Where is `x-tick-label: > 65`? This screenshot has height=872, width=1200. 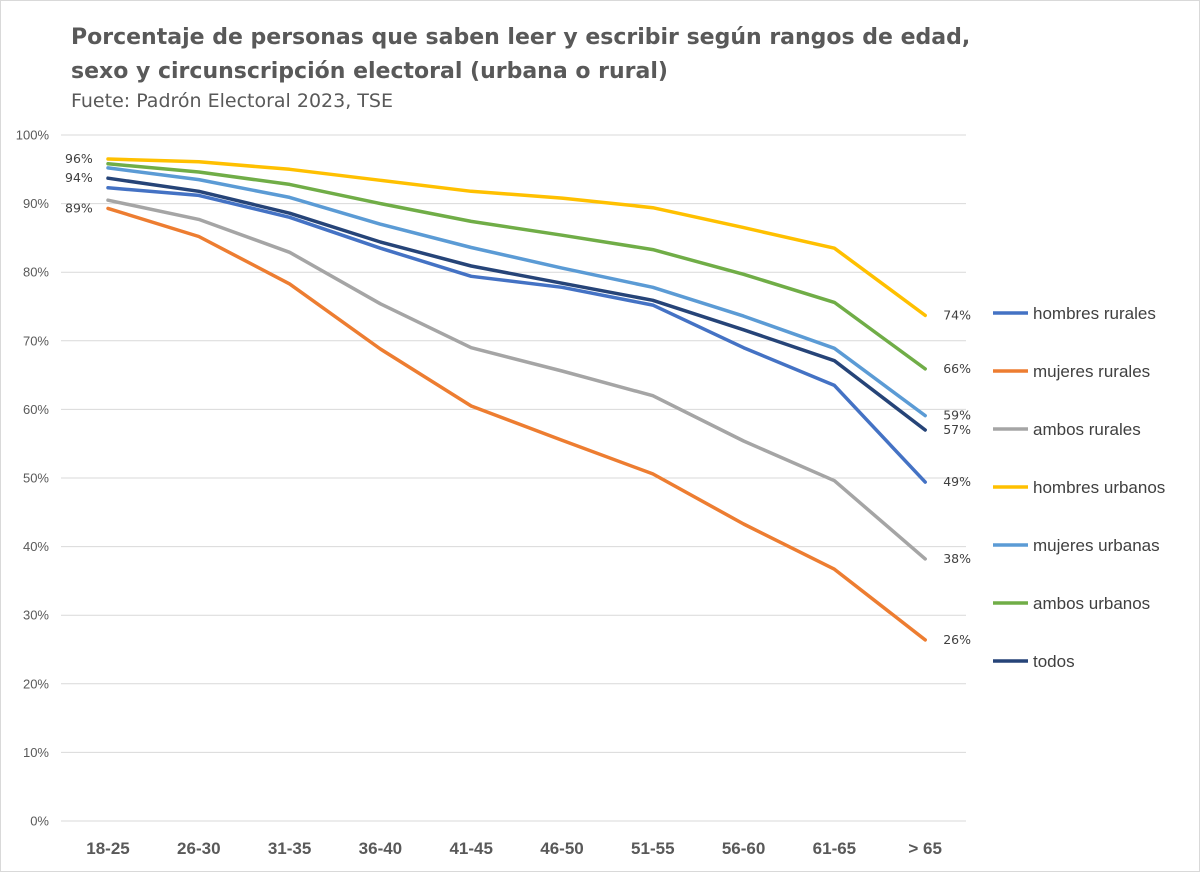
x-tick-label: > 65 is located at coordinates (925, 848).